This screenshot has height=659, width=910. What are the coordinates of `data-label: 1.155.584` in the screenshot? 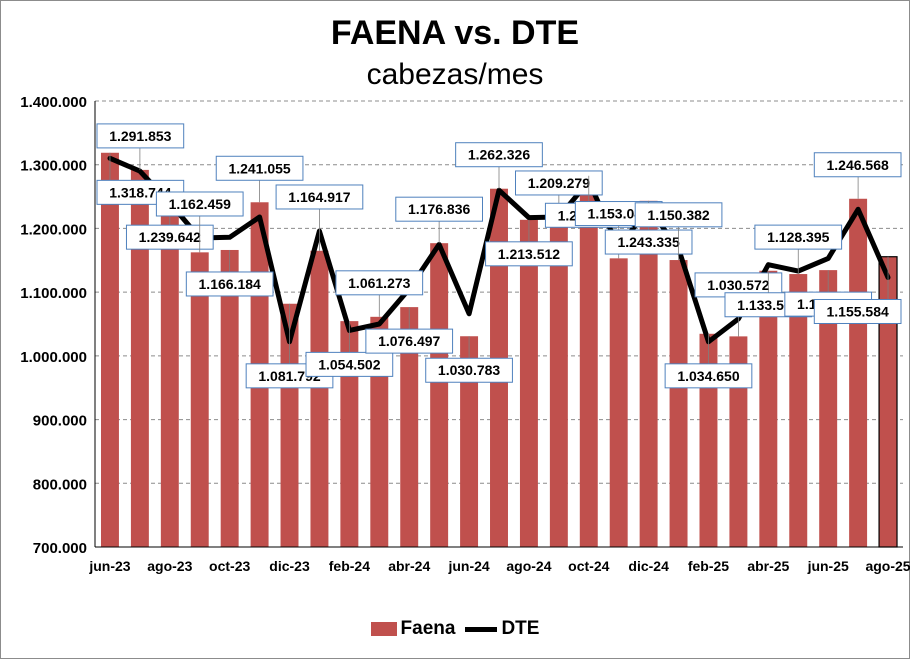 It's located at (857, 290).